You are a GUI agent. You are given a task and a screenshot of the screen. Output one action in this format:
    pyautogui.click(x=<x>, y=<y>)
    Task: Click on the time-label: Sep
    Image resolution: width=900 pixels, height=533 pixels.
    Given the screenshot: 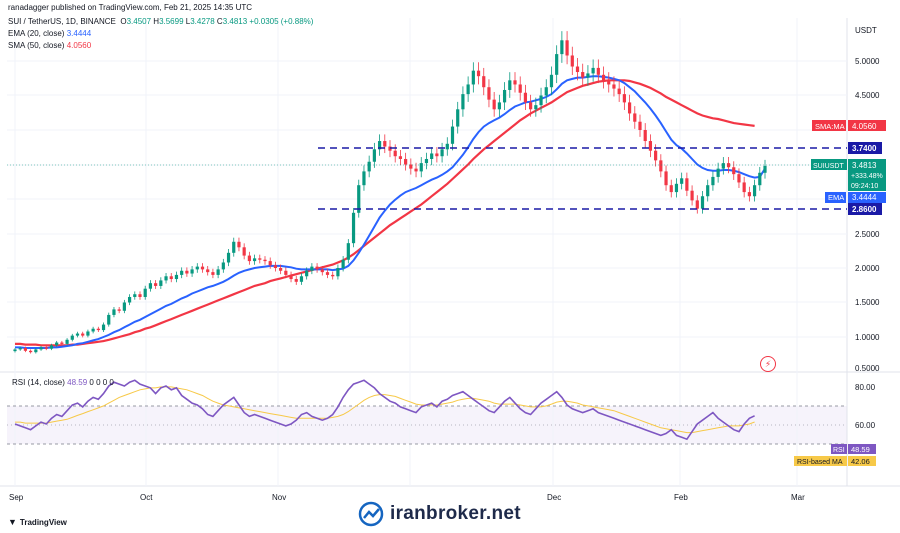 What is the action you would take?
    pyautogui.click(x=16, y=497)
    